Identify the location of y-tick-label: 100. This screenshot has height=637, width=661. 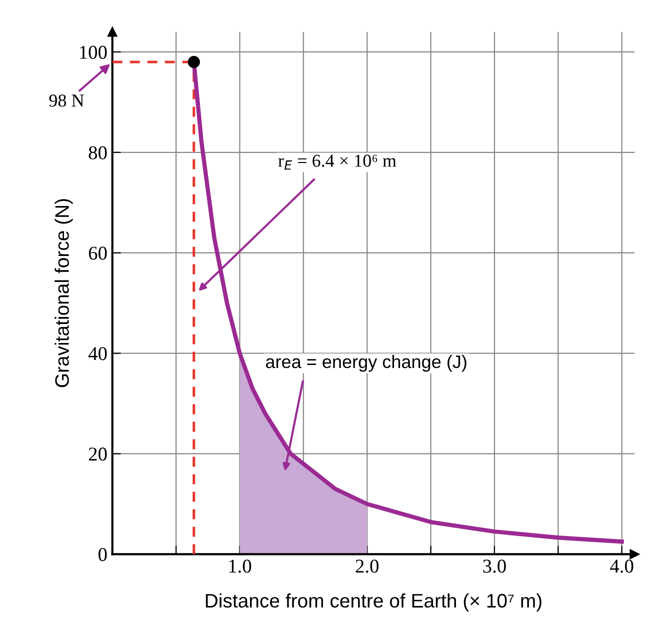
(93, 52).